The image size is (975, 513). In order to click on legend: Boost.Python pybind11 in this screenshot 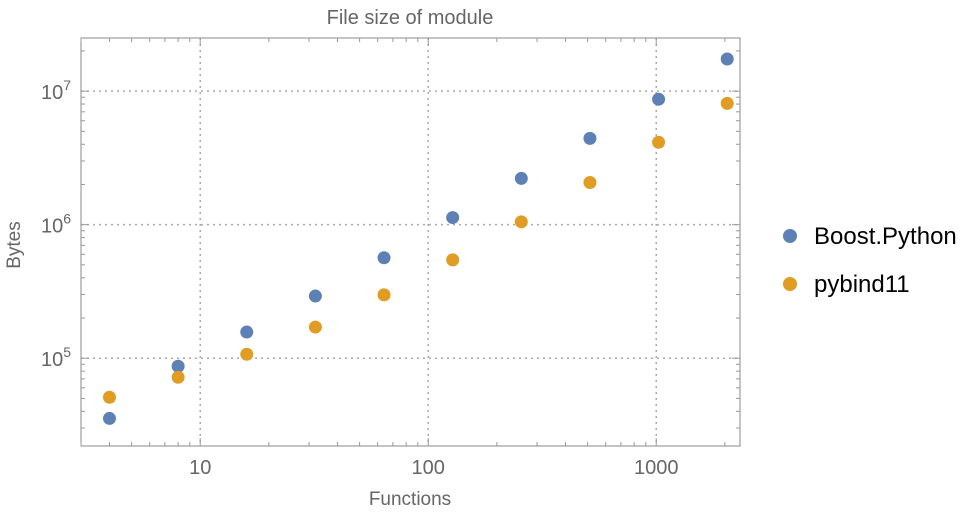, I will do `click(870, 260)`.